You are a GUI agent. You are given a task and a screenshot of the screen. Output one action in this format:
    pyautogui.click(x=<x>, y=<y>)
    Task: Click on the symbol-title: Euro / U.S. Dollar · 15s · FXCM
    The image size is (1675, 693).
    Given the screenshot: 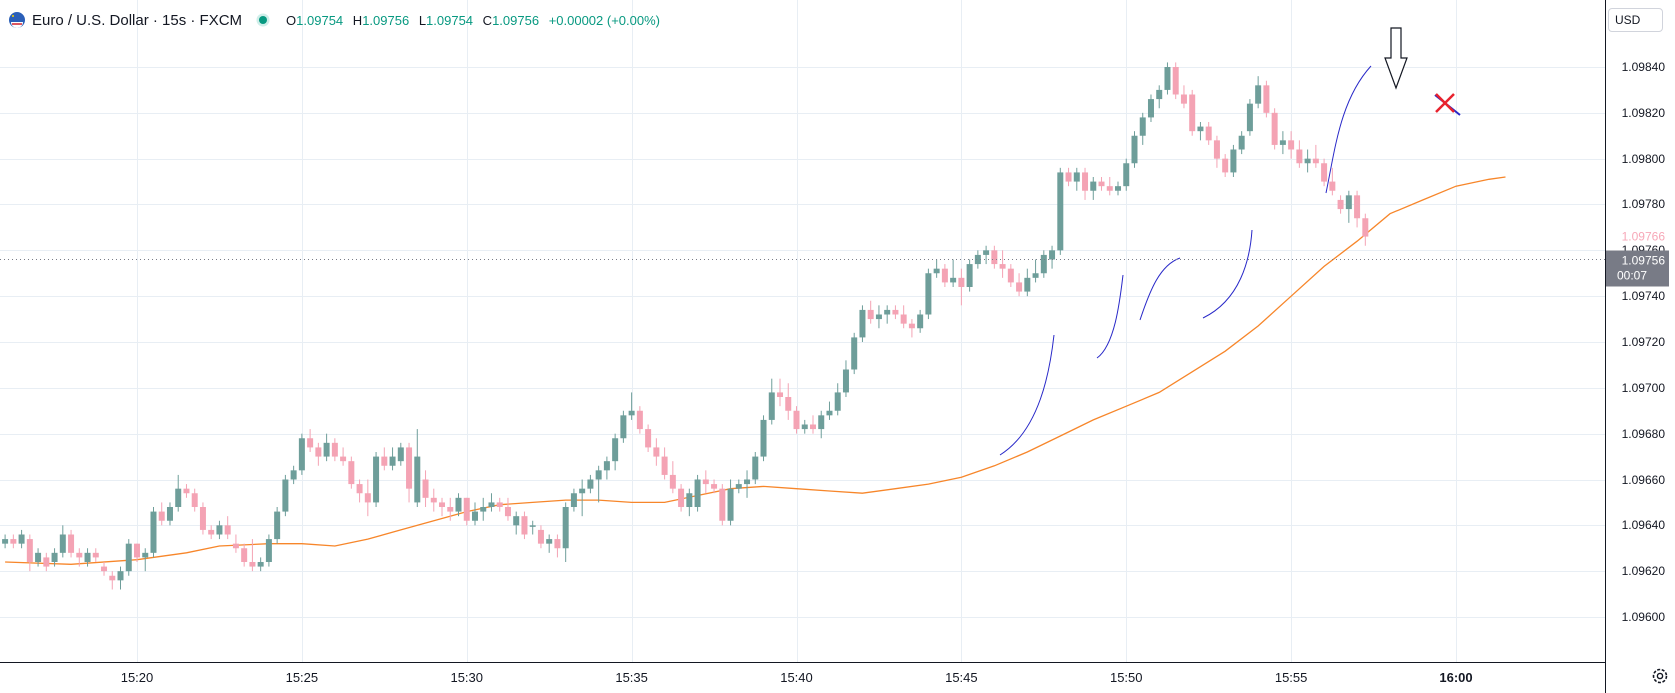 What is the action you would take?
    pyautogui.click(x=137, y=20)
    